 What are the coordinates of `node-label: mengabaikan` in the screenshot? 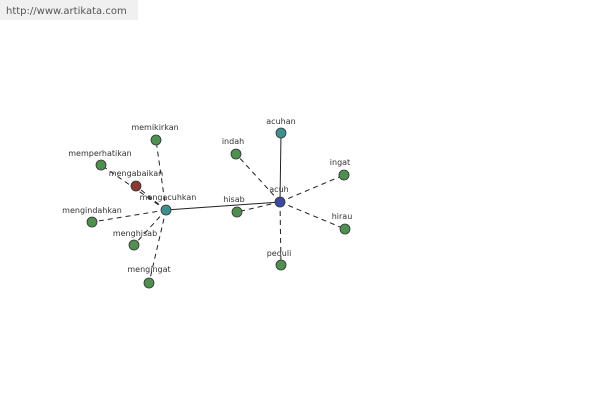 It's located at (136, 173).